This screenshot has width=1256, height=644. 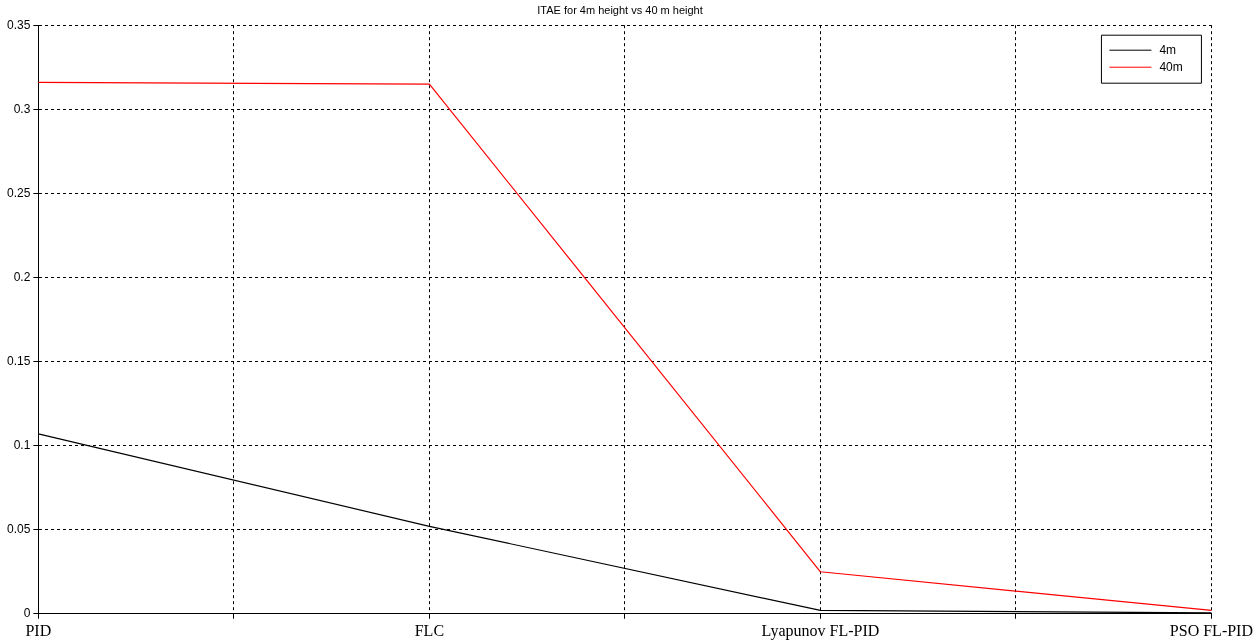 I want to click on y-tick-label: 0.2, so click(x=22, y=276).